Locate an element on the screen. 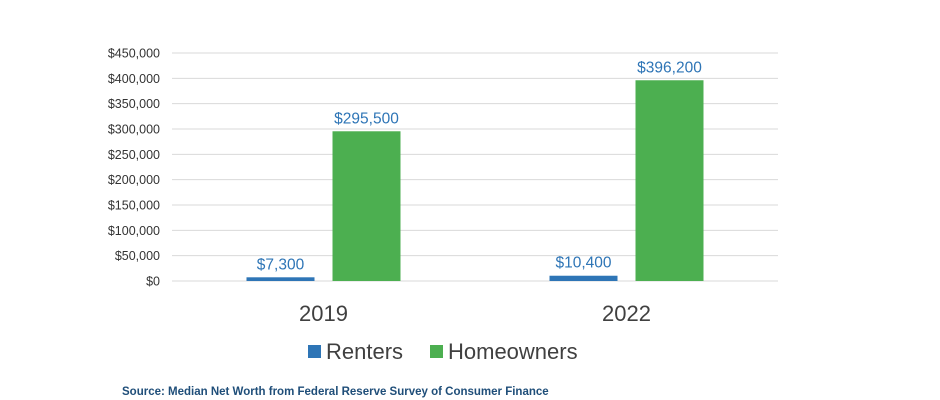 The height and width of the screenshot is (400, 940). y-tick-label: $0 is located at coordinates (153, 282).